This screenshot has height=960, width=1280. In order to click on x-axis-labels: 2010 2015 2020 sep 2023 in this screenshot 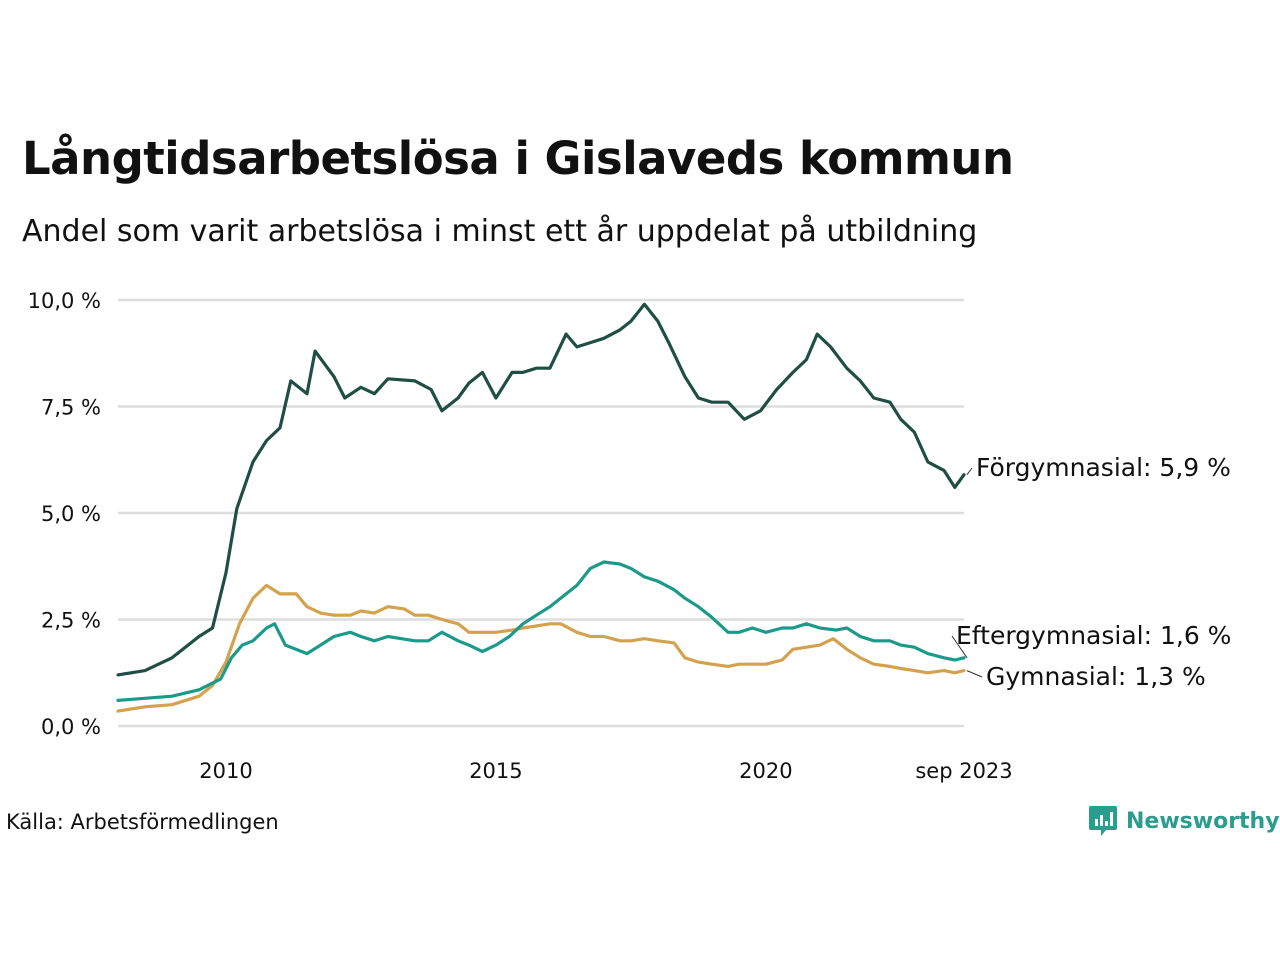, I will do `click(605, 771)`.